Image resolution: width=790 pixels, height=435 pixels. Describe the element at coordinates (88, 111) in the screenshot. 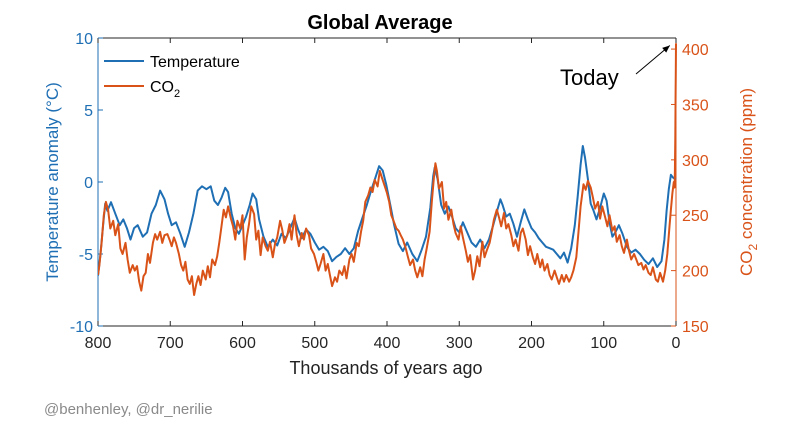

I see `y-left-tick-label: 5` at that location.